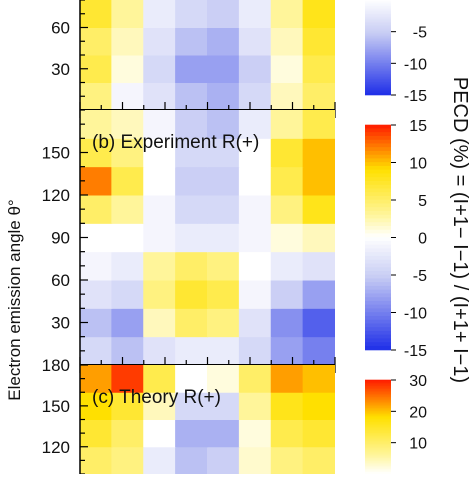 The image size is (474, 479). What do you see at coordinates (396, 239) in the screenshot?
I see `colorbar-b: 15 10 5 0 -5 -10 -15` at bounding box center [396, 239].